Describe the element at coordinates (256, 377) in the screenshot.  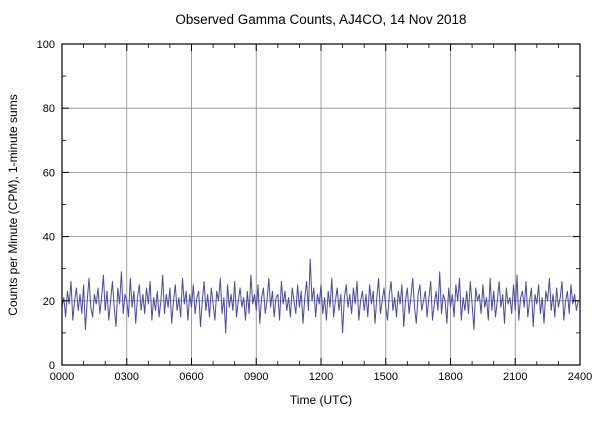
I see `x-tick-label: 0900` at that location.